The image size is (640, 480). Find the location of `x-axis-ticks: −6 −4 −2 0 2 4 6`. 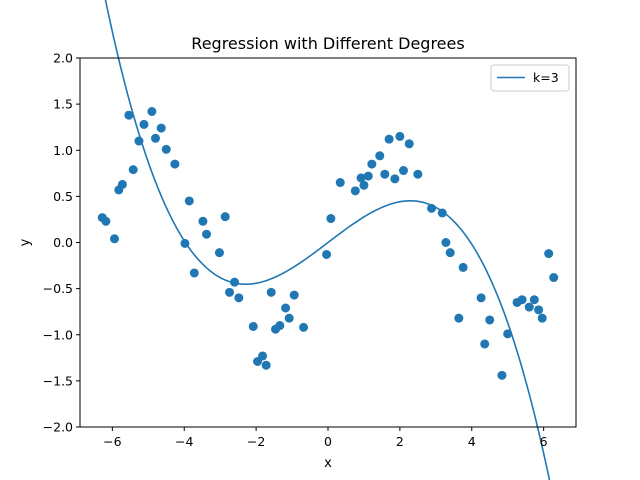

x-axis-ticks: −6 −4 −2 0 2 4 6 is located at coordinates (325, 438).